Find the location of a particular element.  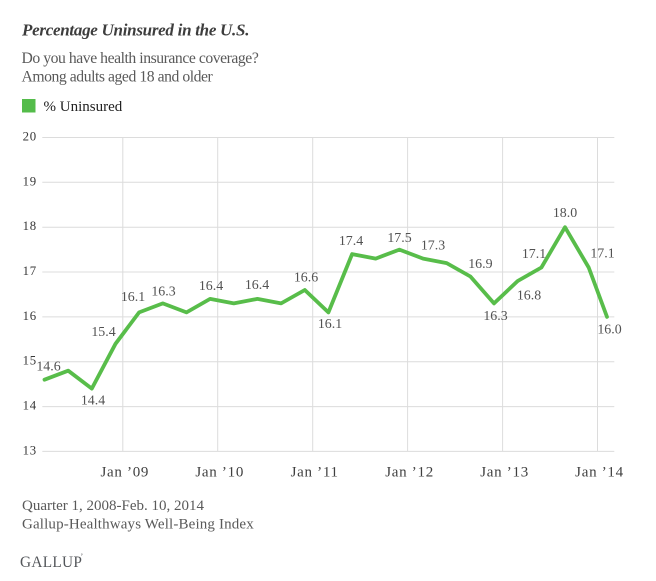

svg-text: 13 is located at coordinates (30, 450).